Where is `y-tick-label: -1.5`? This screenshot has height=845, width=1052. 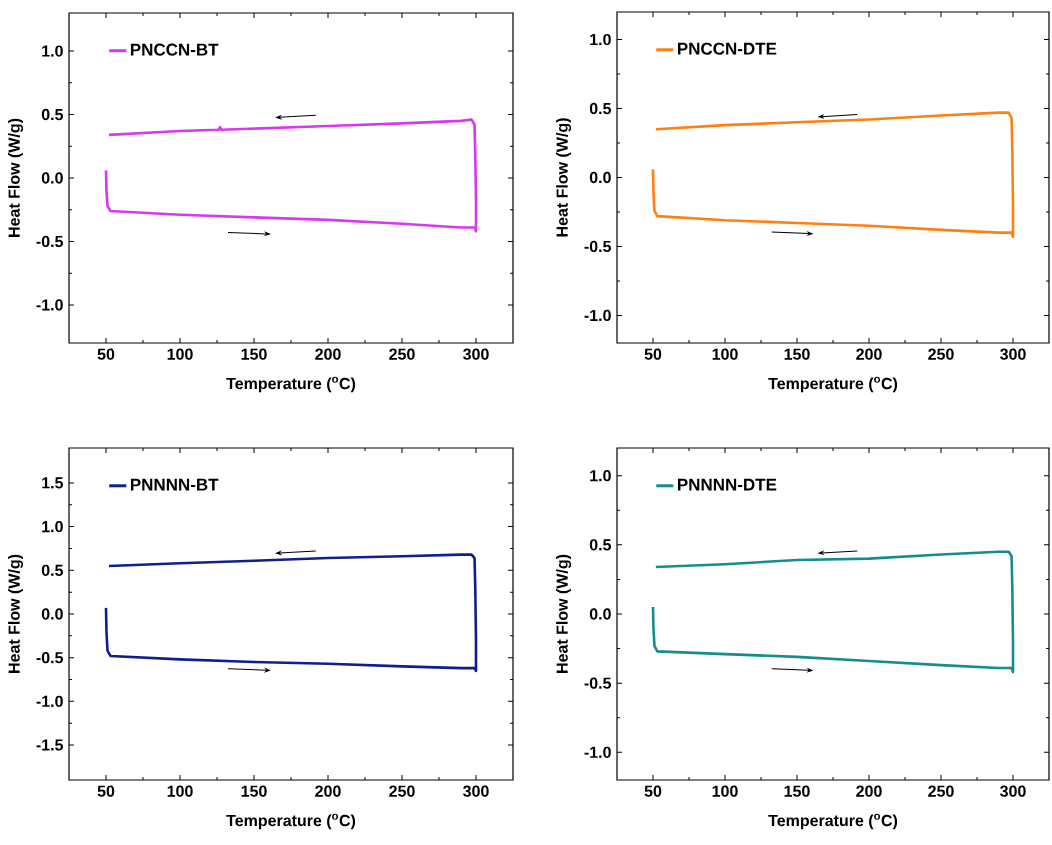
y-tick-label: -1.5 is located at coordinates (50, 745).